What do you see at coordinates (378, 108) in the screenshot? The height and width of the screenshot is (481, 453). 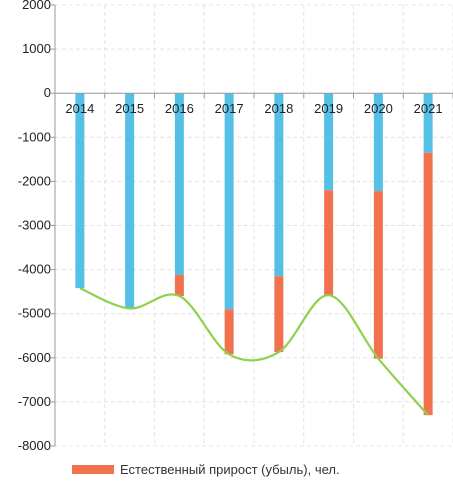 I see `x-tick-label: 2020` at bounding box center [378, 108].